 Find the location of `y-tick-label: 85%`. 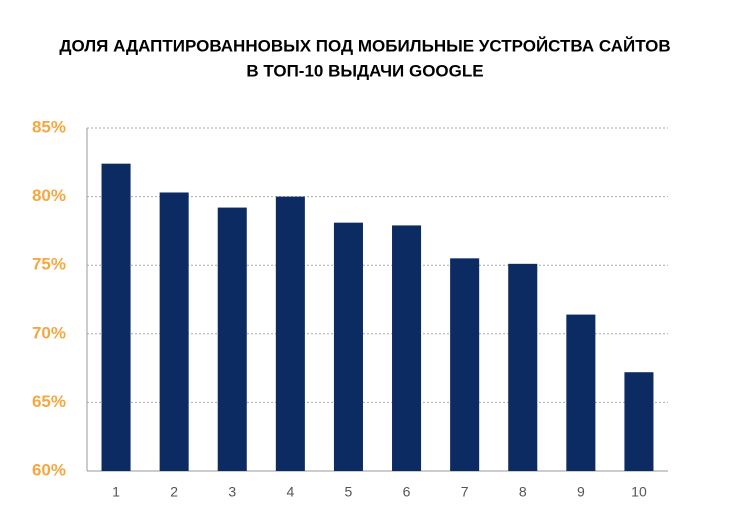

y-tick-label: 85% is located at coordinates (49, 126).